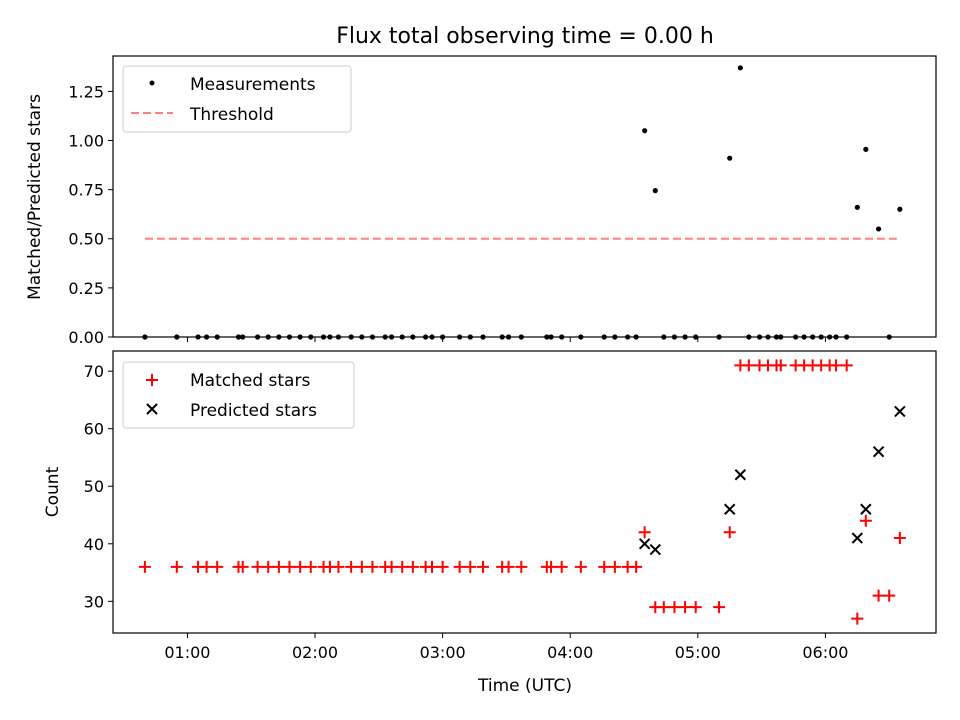  What do you see at coordinates (152, 380) in the screenshot?
I see `legend-matched-marker` at bounding box center [152, 380].